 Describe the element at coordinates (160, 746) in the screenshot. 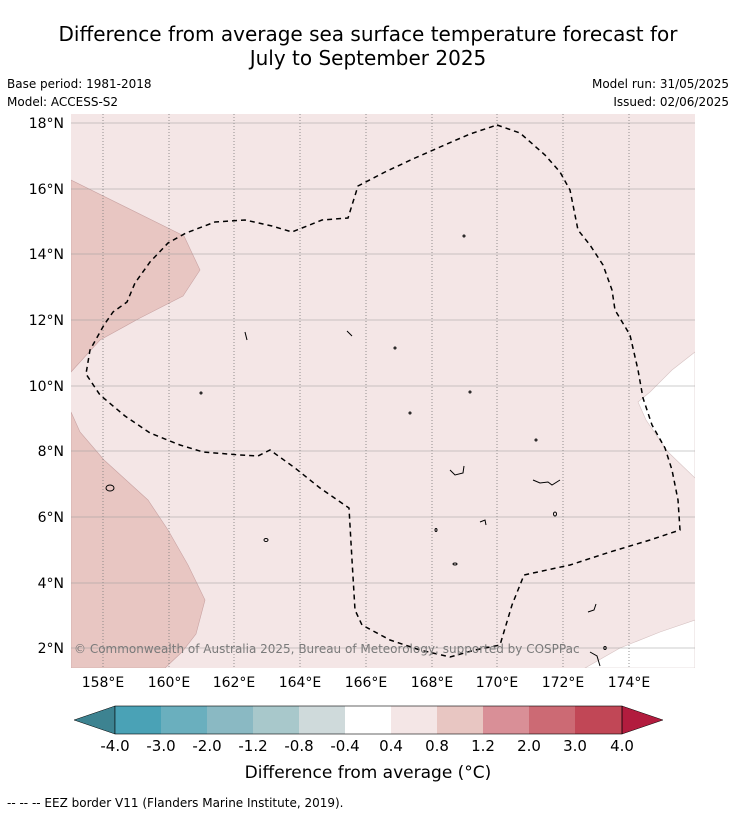

I see `colorbar-tick: -3.0` at that location.